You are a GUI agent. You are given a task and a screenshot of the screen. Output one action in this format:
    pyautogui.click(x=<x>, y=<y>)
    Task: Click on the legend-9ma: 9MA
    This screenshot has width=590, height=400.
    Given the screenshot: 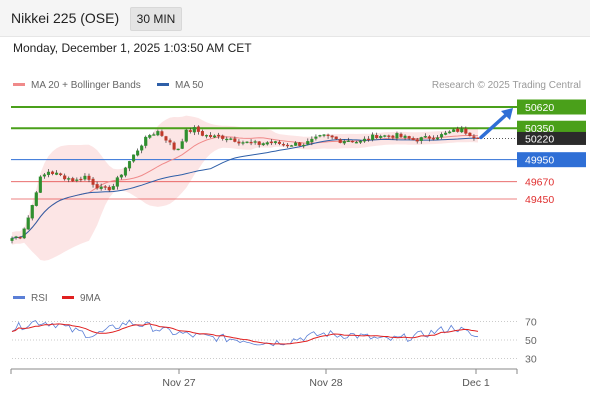 What is the action you would take?
    pyautogui.click(x=81, y=298)
    